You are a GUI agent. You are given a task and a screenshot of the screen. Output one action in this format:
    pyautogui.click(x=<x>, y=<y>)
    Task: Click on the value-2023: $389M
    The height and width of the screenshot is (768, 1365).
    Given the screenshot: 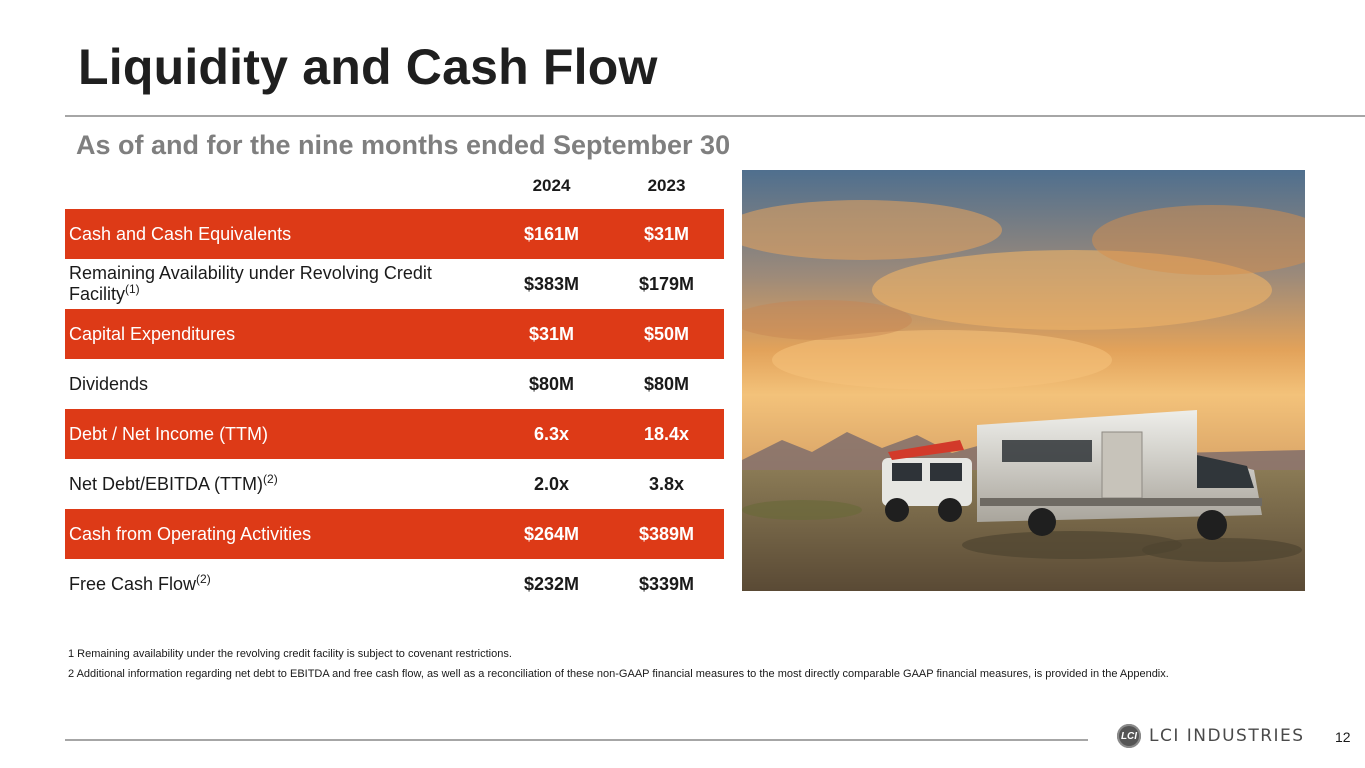 What is the action you would take?
    pyautogui.click(x=666, y=533)
    